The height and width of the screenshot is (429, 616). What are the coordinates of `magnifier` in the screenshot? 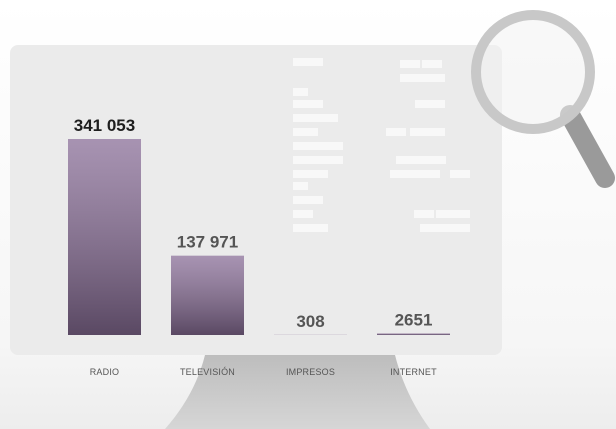 It's located at (543, 99).